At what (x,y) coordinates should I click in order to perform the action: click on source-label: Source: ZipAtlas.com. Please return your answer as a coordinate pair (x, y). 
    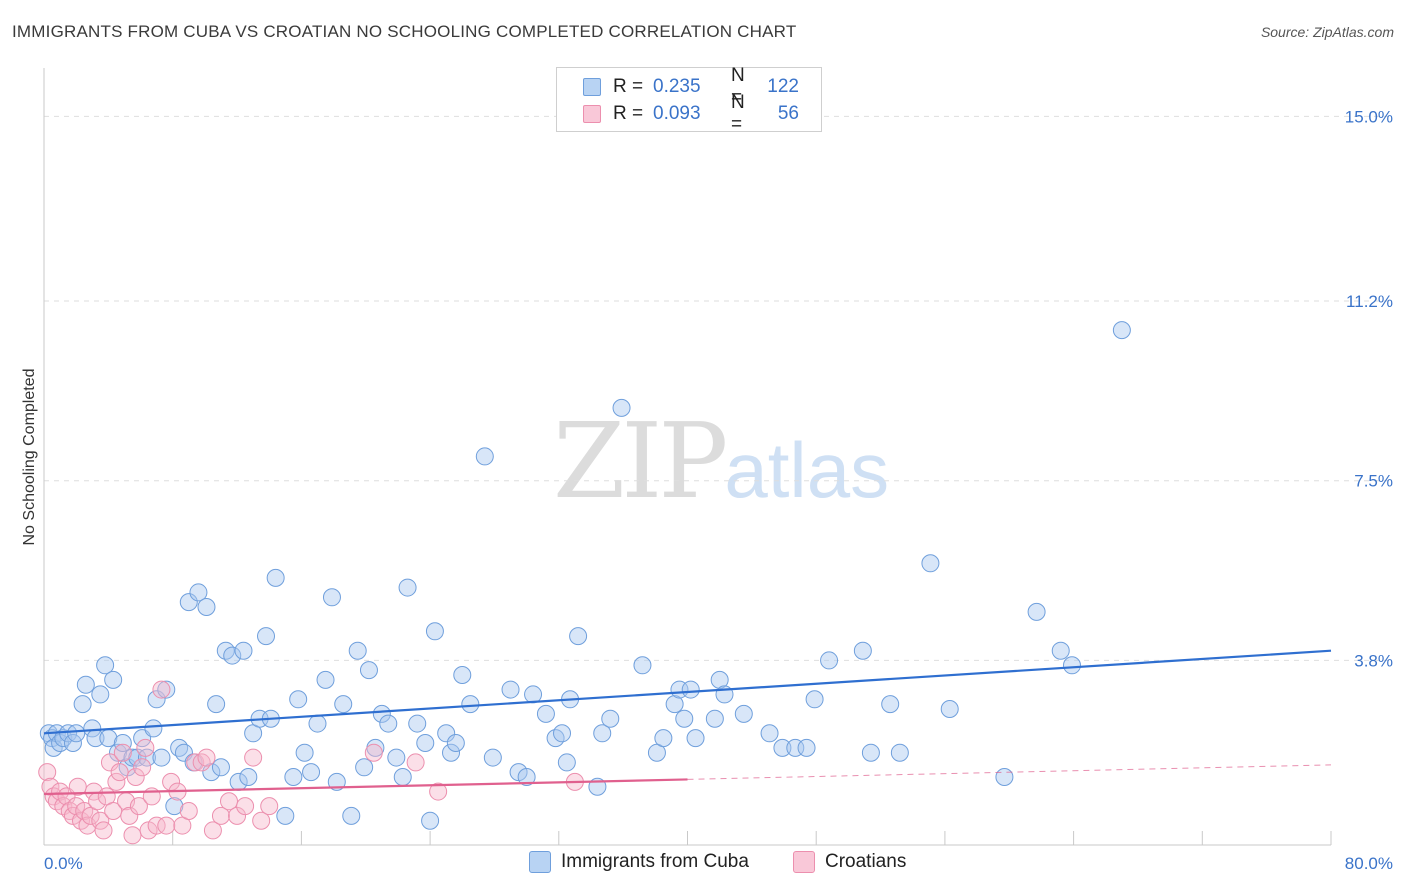
    Looking at the image, I should click on (1327, 32).